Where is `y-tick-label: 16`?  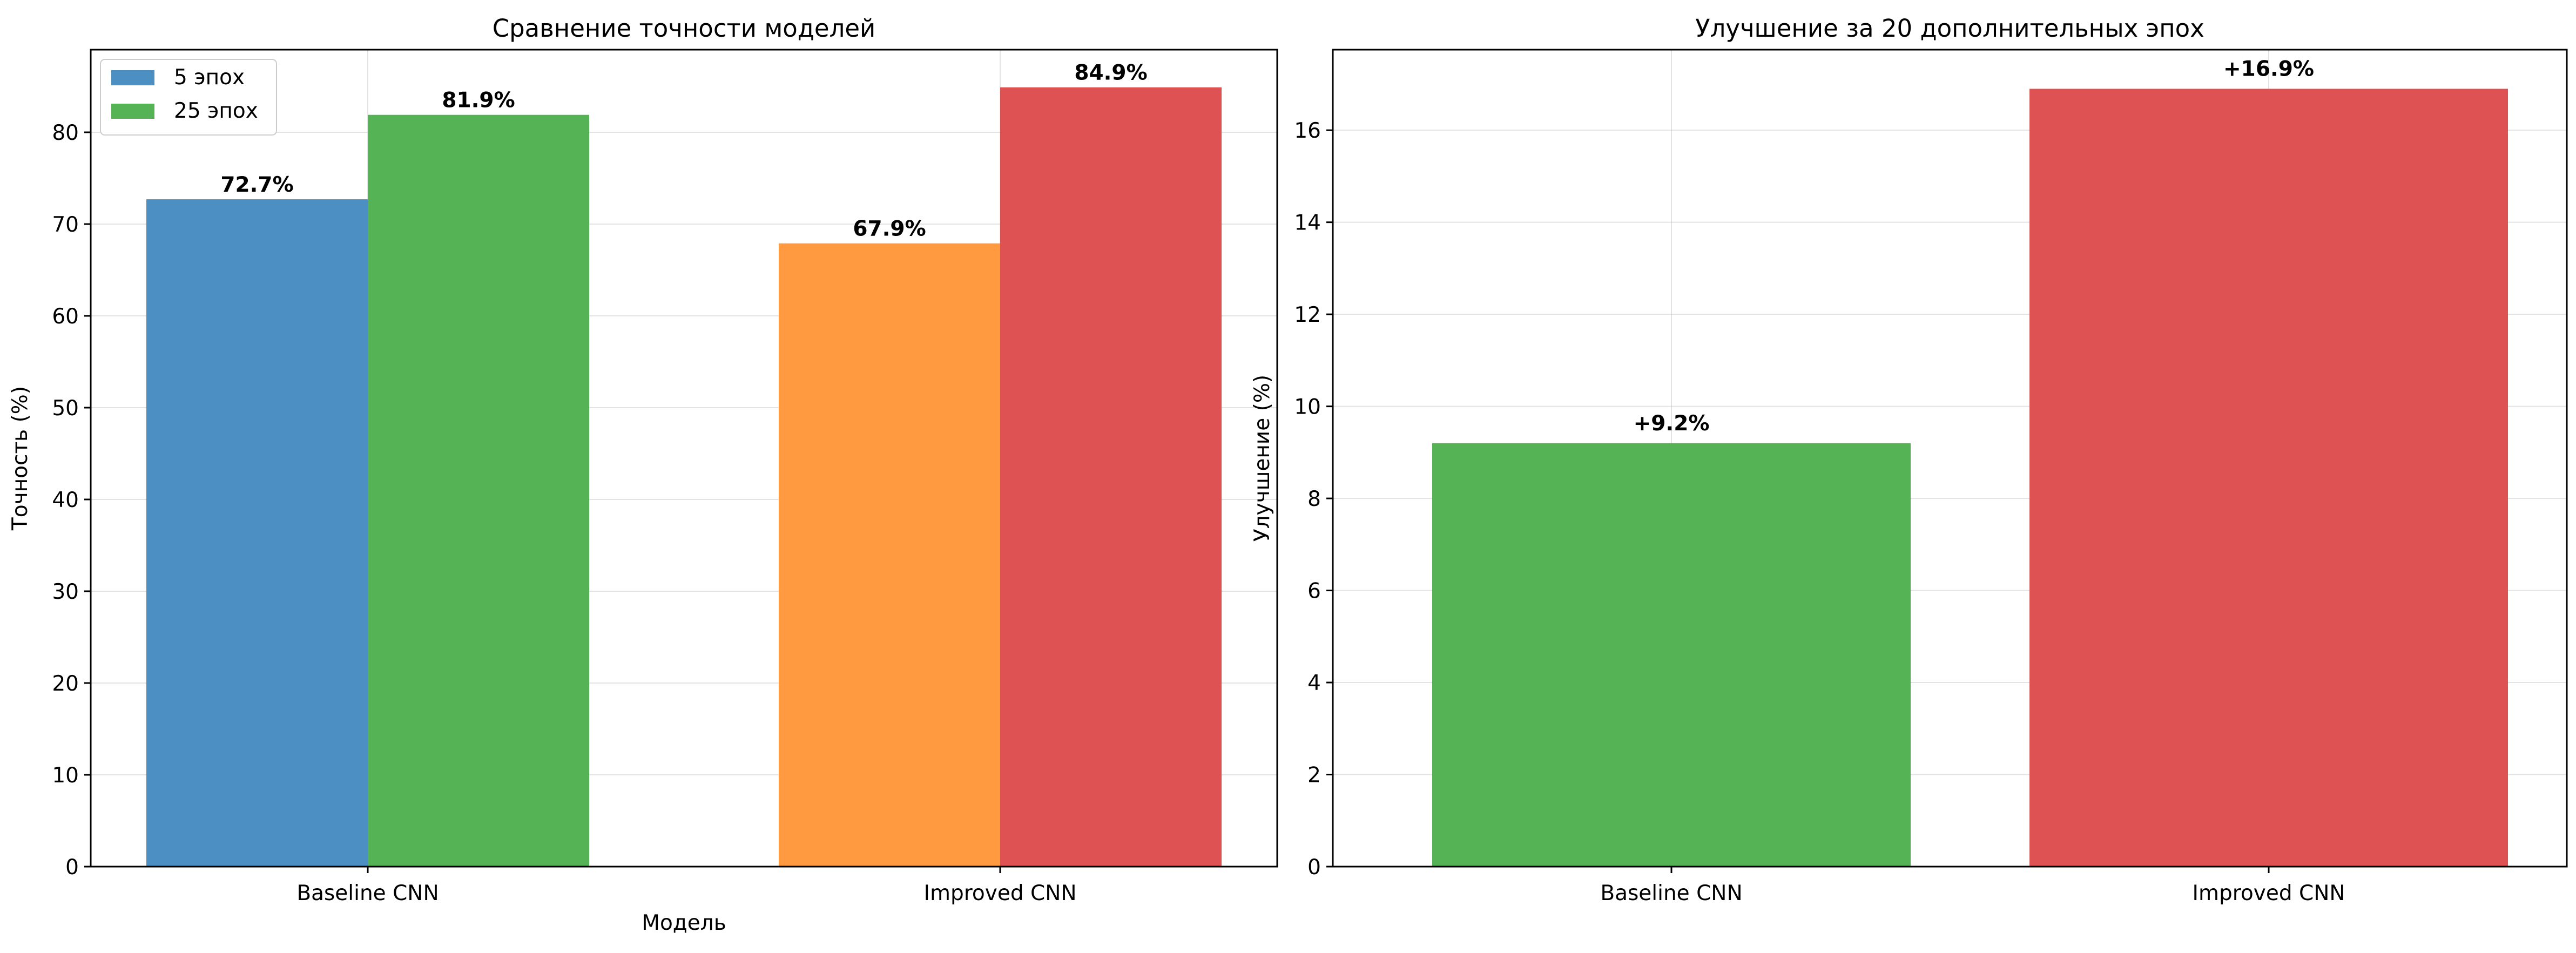
y-tick-label: 16 is located at coordinates (1307, 131).